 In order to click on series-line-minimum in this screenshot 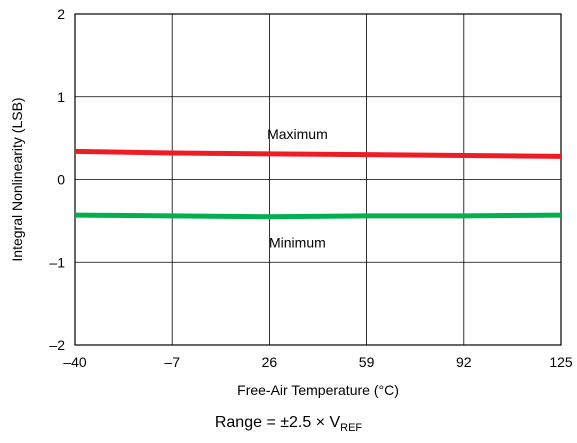, I will do `click(318, 216)`.